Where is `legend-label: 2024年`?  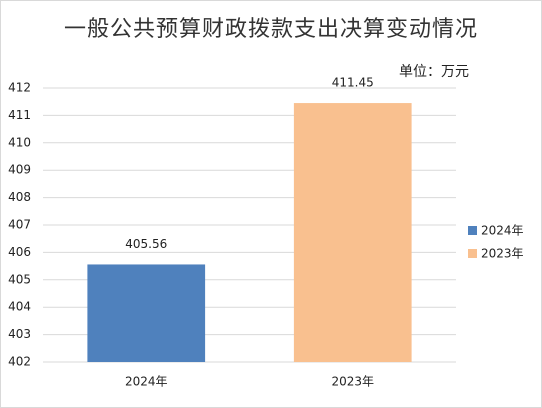 legend-label: 2024年 is located at coordinates (502, 231).